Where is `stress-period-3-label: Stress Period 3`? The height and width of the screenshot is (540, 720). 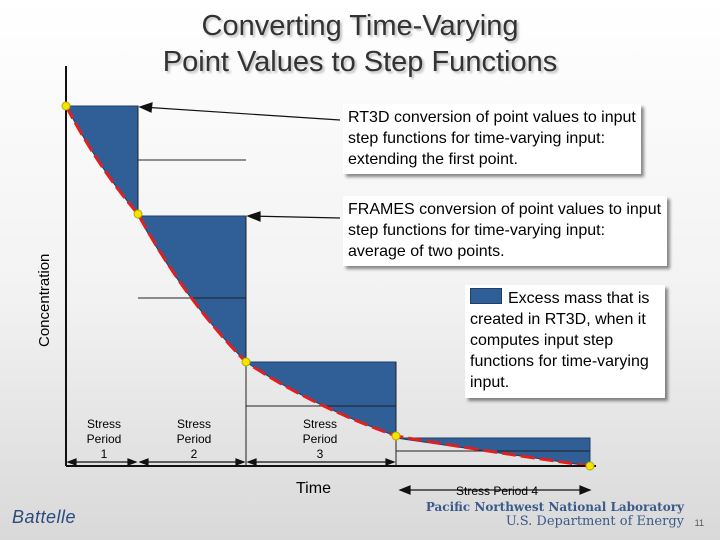
stress-period-3-label: Stress Period 3 is located at coordinates (320, 439).